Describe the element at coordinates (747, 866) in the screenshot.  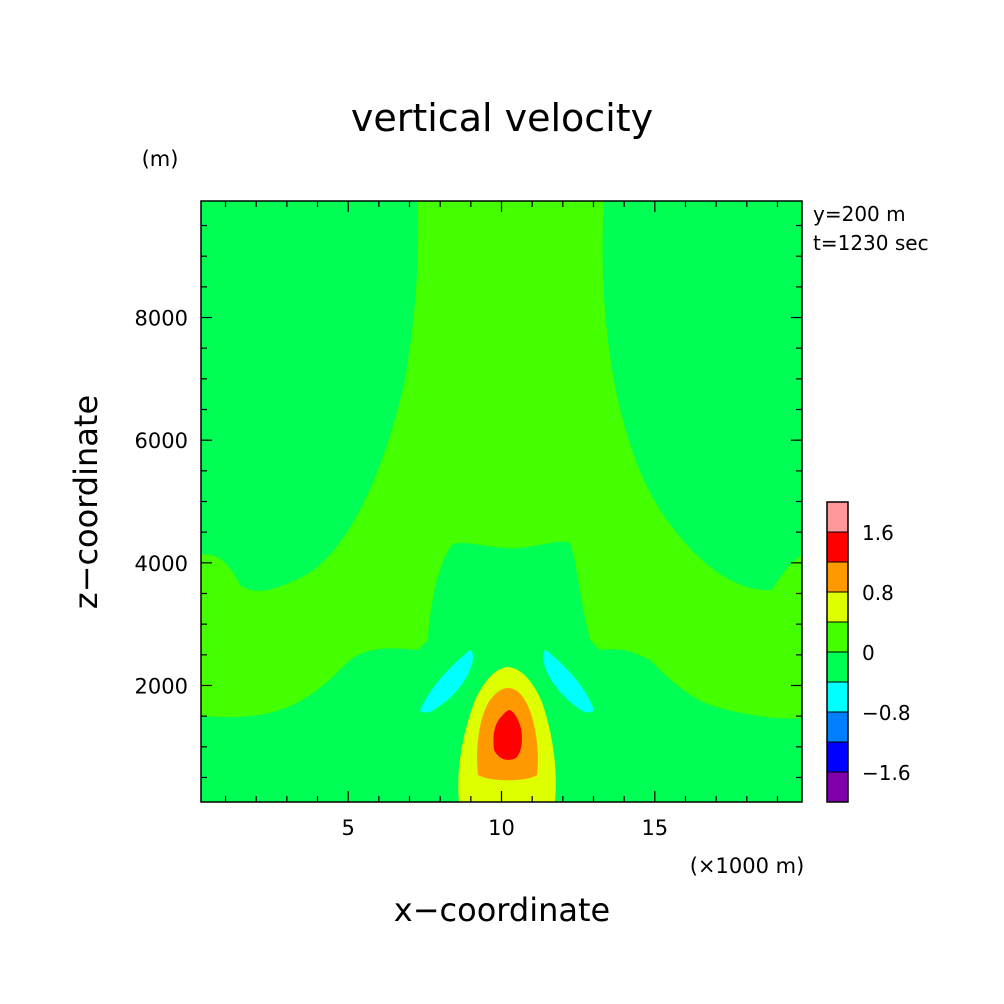
I see `x-unit-label: (×1000 m)` at that location.